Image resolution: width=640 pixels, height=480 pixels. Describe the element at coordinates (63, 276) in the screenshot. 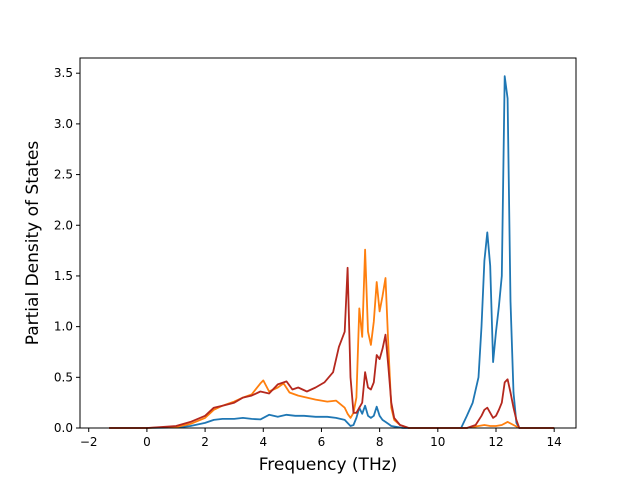

I see `y-tick-label: 1.5` at that location.